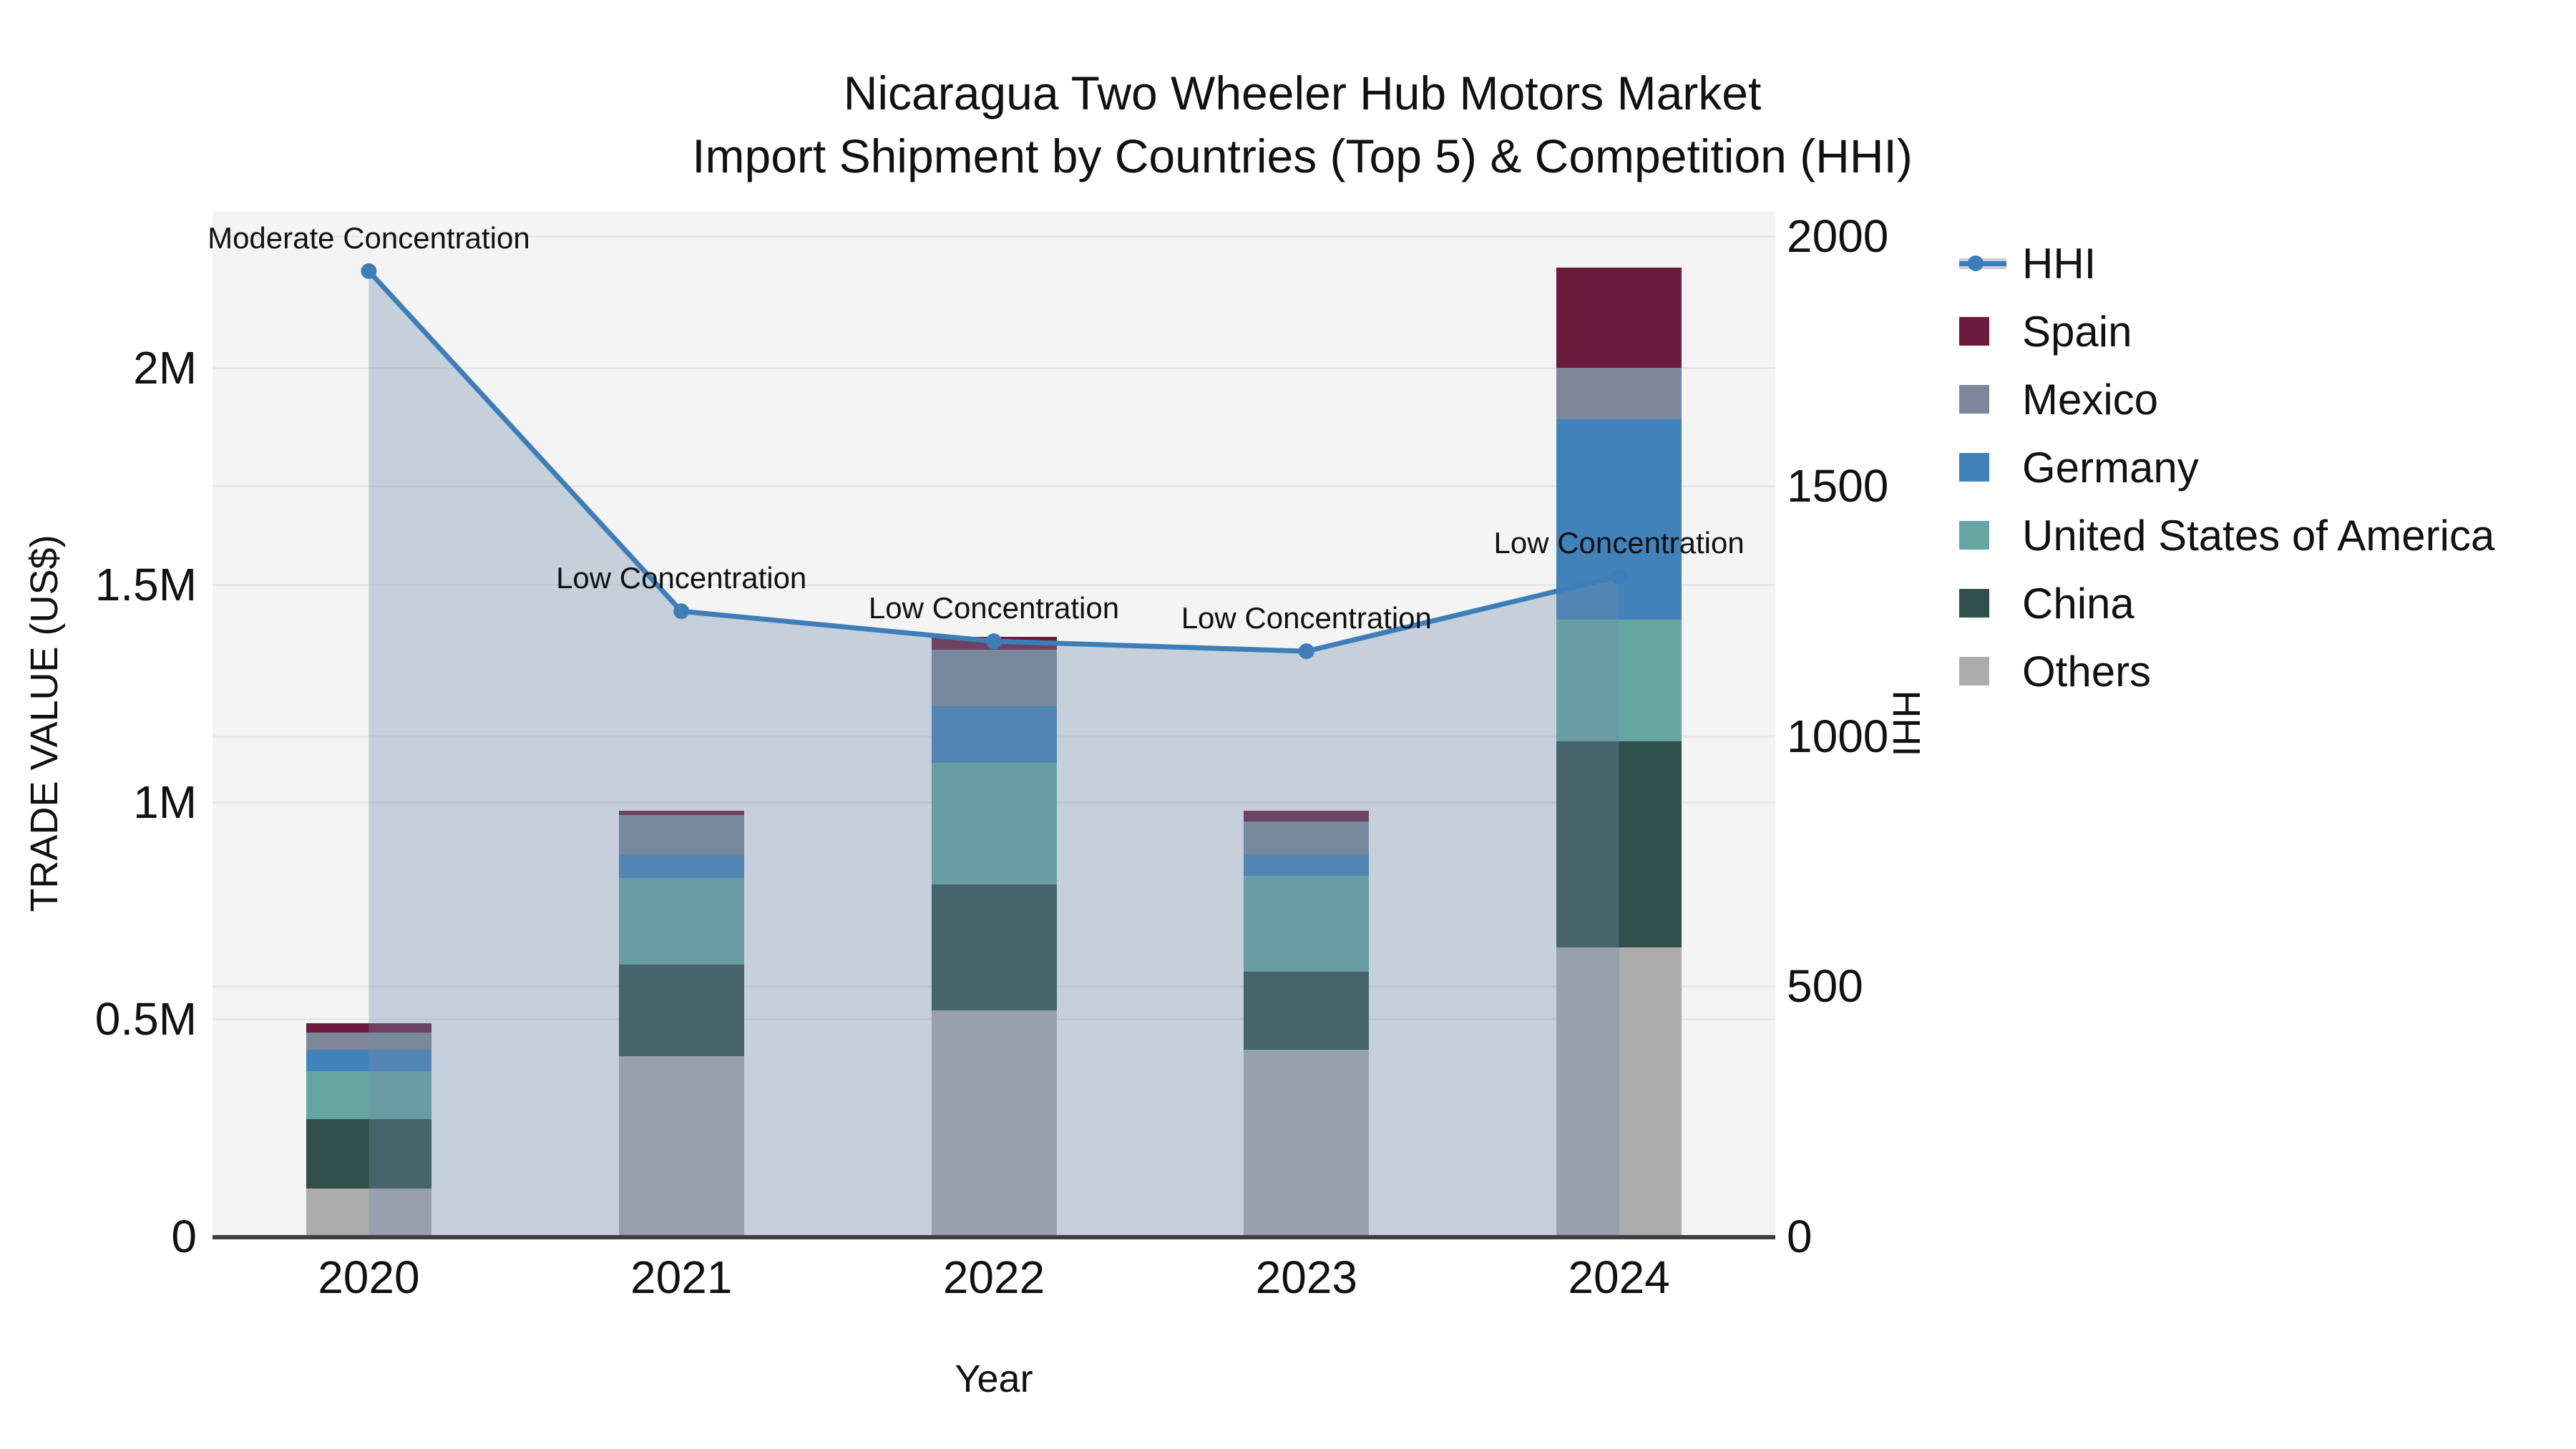  Describe the element at coordinates (2078, 603) in the screenshot. I see `legend-label: China` at that location.